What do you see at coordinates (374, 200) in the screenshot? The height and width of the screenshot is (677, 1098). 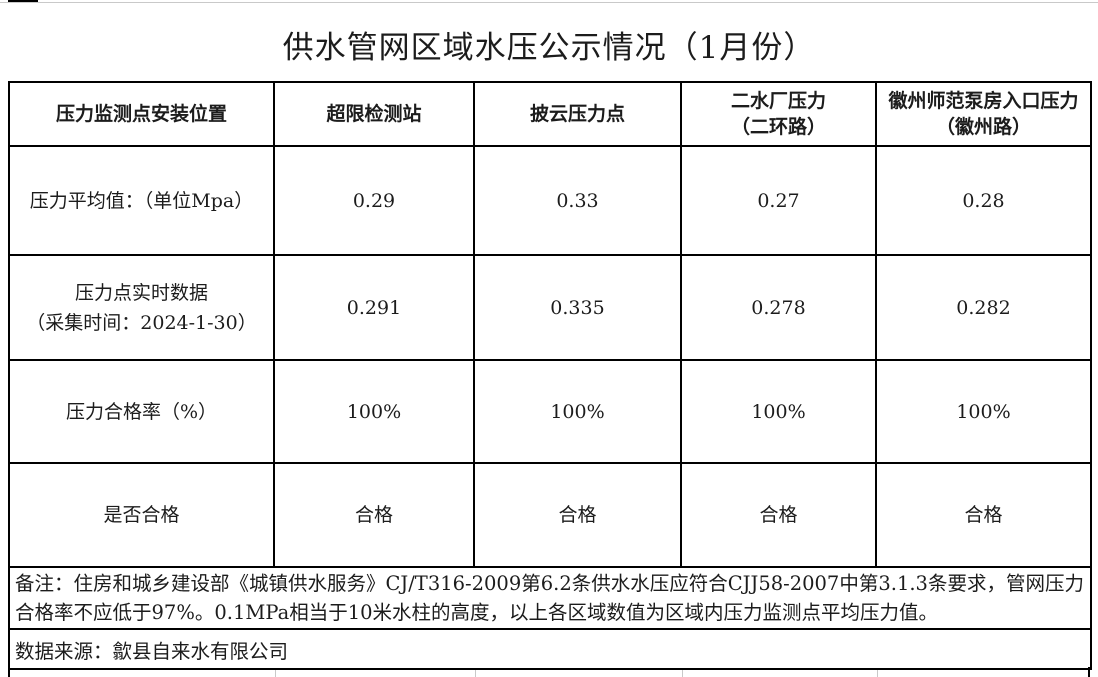 I see `table-cell: 0.29` at bounding box center [374, 200].